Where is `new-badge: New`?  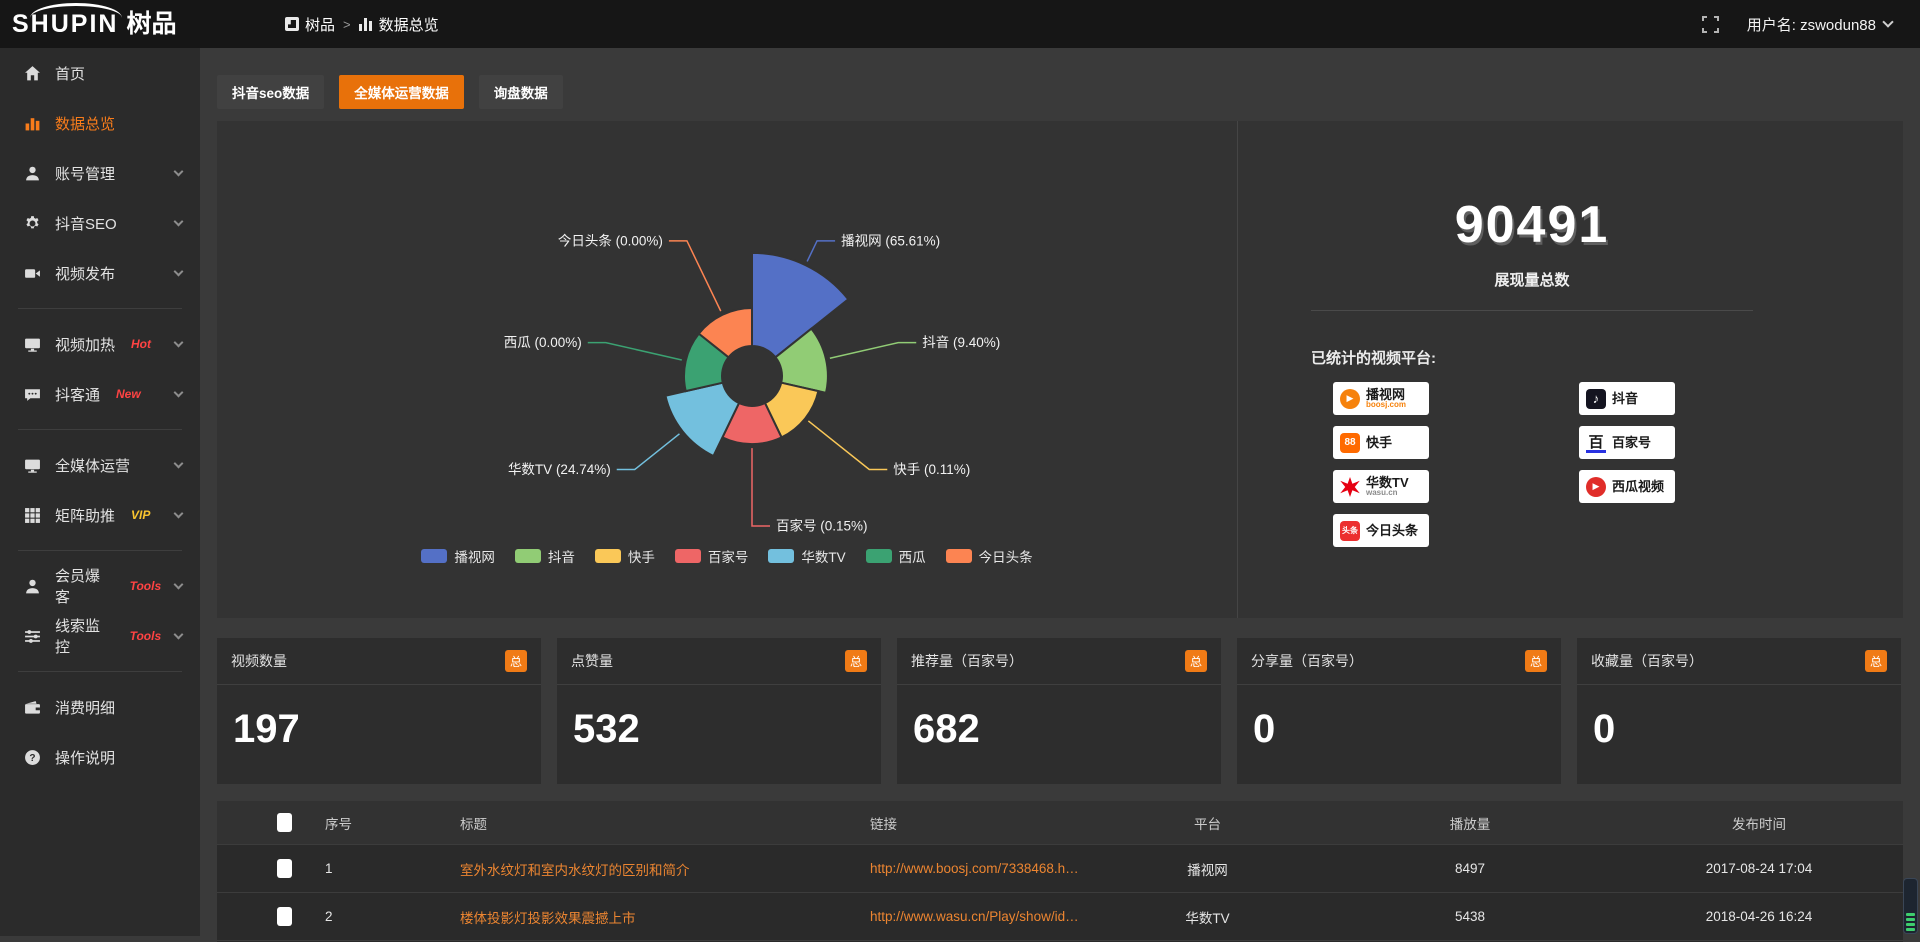 new-badge: New is located at coordinates (128, 394).